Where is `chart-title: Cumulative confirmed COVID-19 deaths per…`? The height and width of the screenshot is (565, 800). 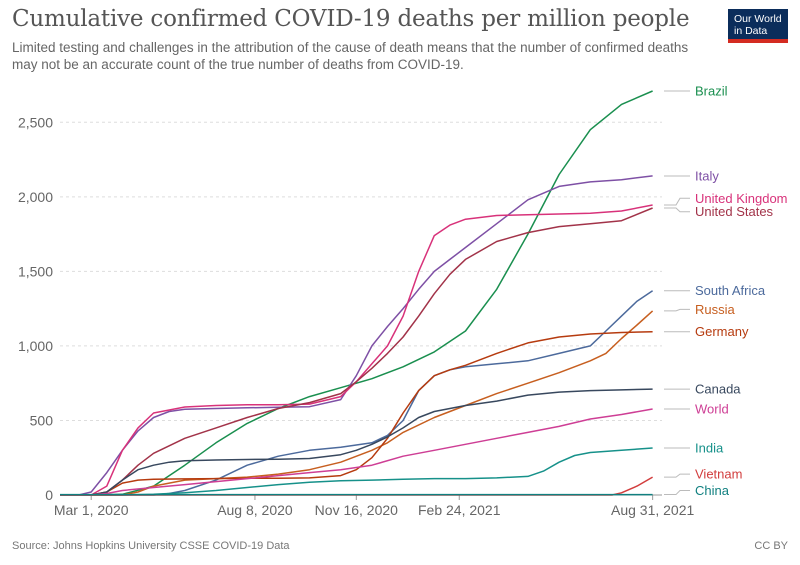 chart-title: Cumulative confirmed COVID-19 deaths per… is located at coordinates (351, 19).